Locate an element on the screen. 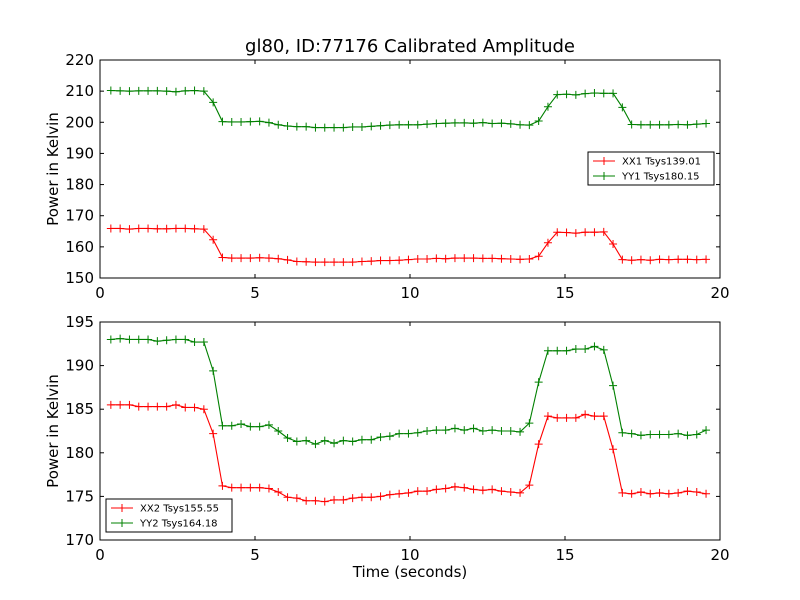 The width and height of the screenshot is (800, 600). legend-box is located at coordinates (169, 515).